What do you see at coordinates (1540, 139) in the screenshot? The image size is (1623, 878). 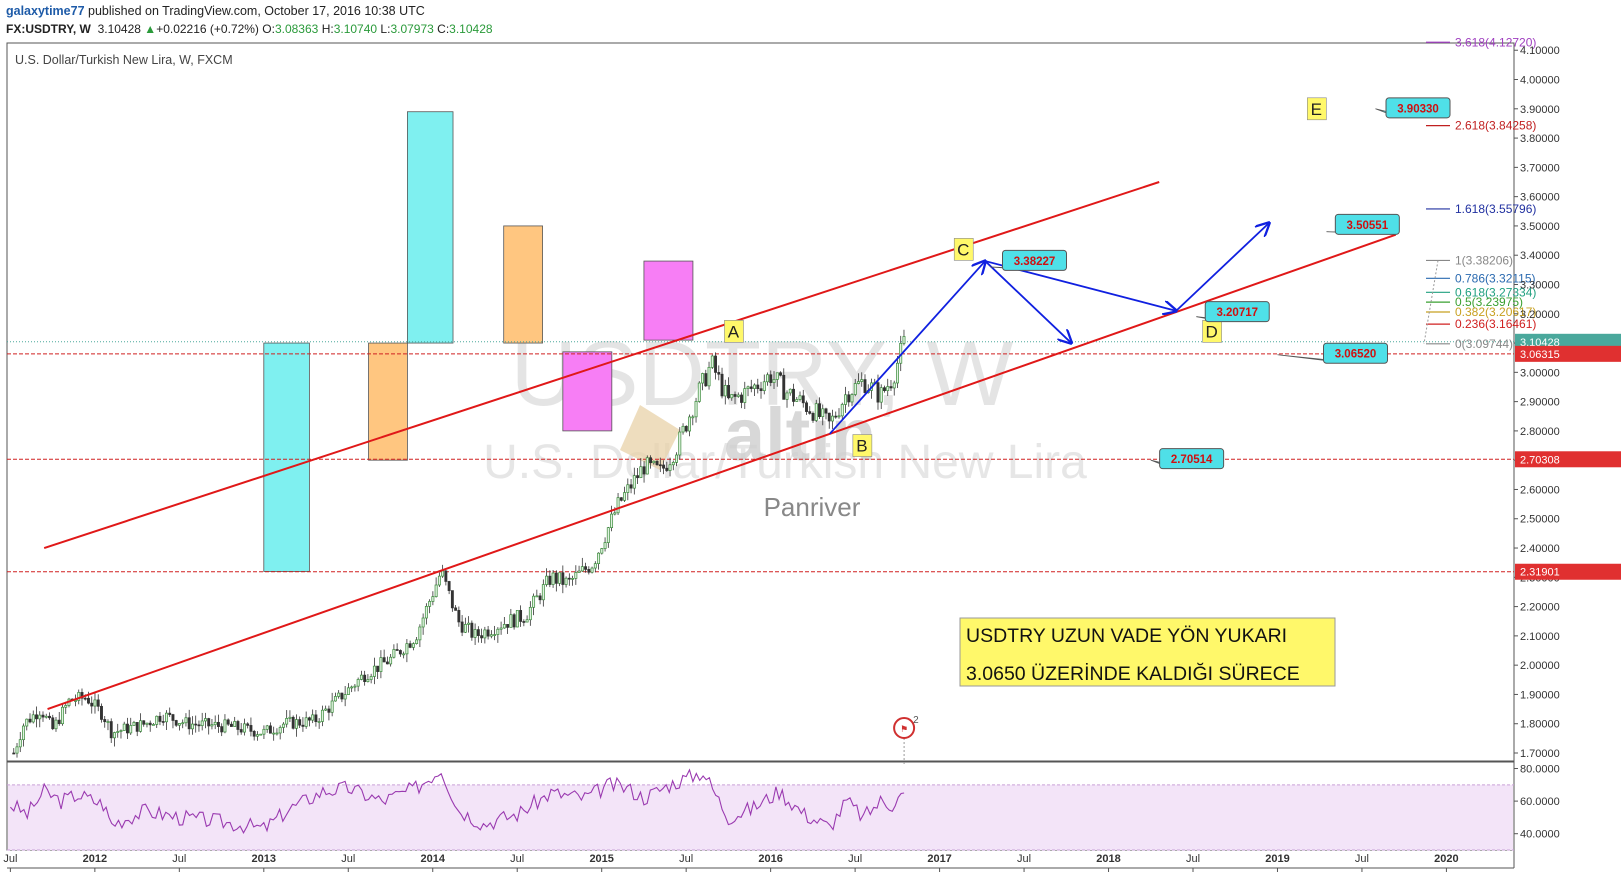 I see `price-tick-label-21: 3.80000` at bounding box center [1540, 139].